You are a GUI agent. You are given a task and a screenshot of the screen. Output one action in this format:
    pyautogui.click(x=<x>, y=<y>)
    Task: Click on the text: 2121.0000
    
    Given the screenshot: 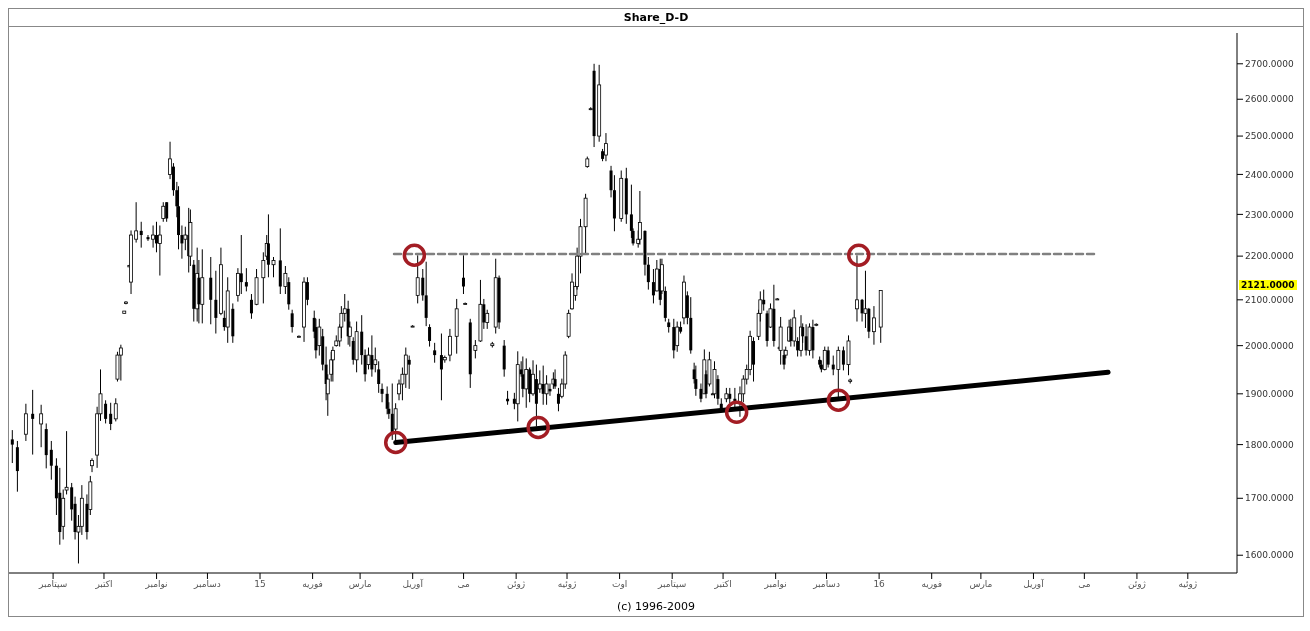 What is the action you would take?
    pyautogui.click(x=1268, y=285)
    